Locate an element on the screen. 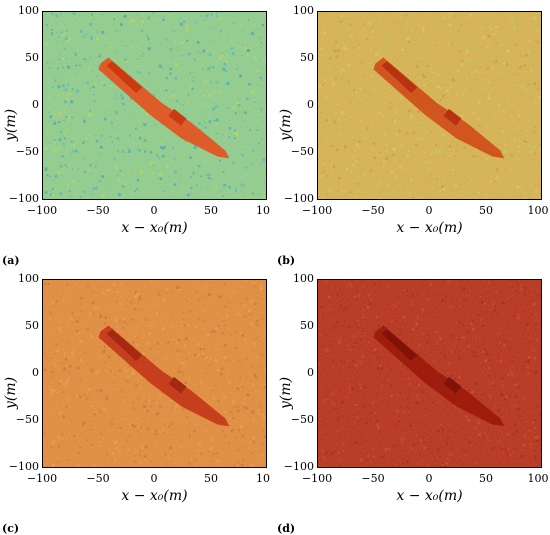  panel-caption: (d) is located at coordinates (286, 528).